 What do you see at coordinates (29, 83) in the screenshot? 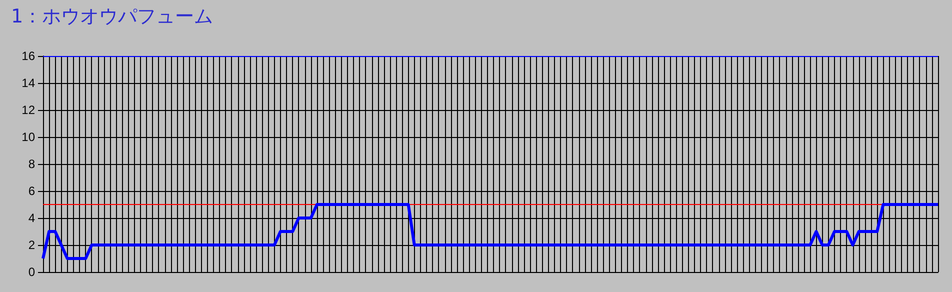
I see `y-tick-label: 14` at bounding box center [29, 83].